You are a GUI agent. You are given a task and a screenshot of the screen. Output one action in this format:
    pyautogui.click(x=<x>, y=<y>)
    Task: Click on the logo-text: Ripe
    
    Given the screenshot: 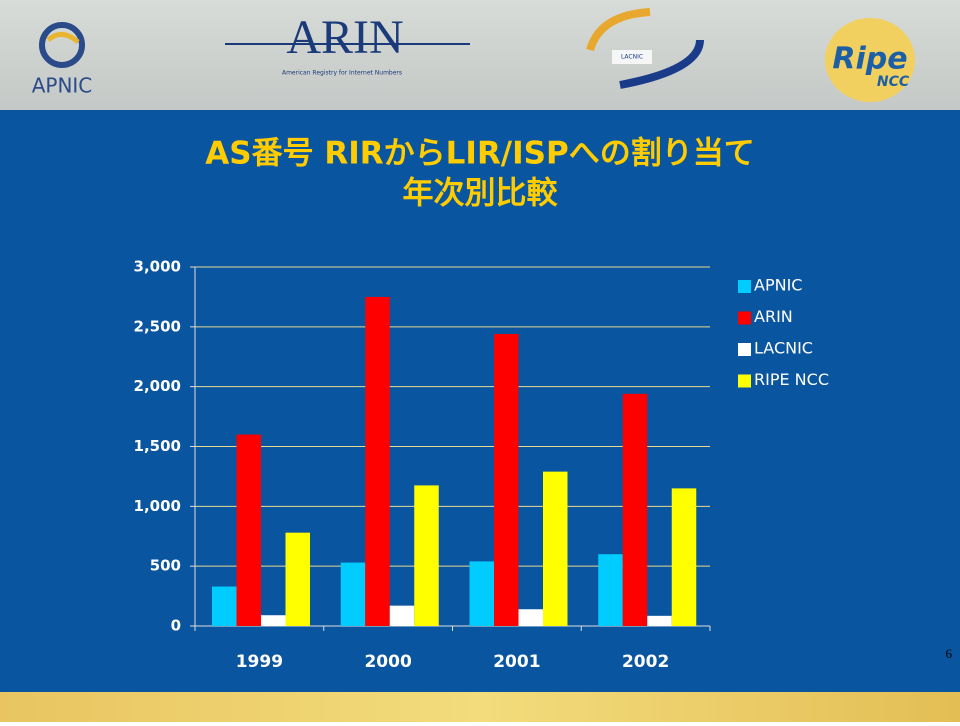 What is the action you would take?
    pyautogui.click(x=869, y=59)
    